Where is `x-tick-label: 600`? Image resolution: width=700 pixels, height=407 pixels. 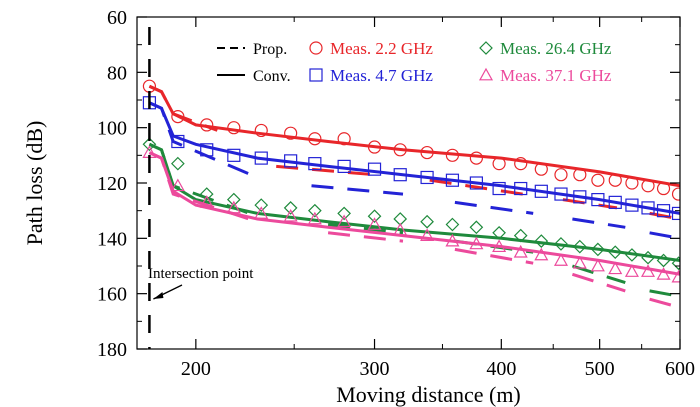 x-tick-label: 600 is located at coordinates (680, 369).